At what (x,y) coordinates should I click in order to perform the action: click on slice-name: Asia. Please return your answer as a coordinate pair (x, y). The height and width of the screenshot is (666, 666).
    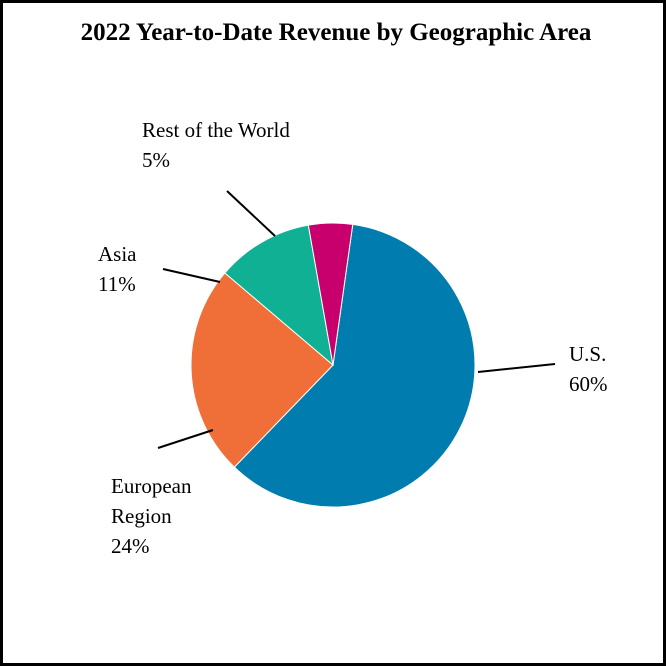
    Looking at the image, I should click on (117, 254).